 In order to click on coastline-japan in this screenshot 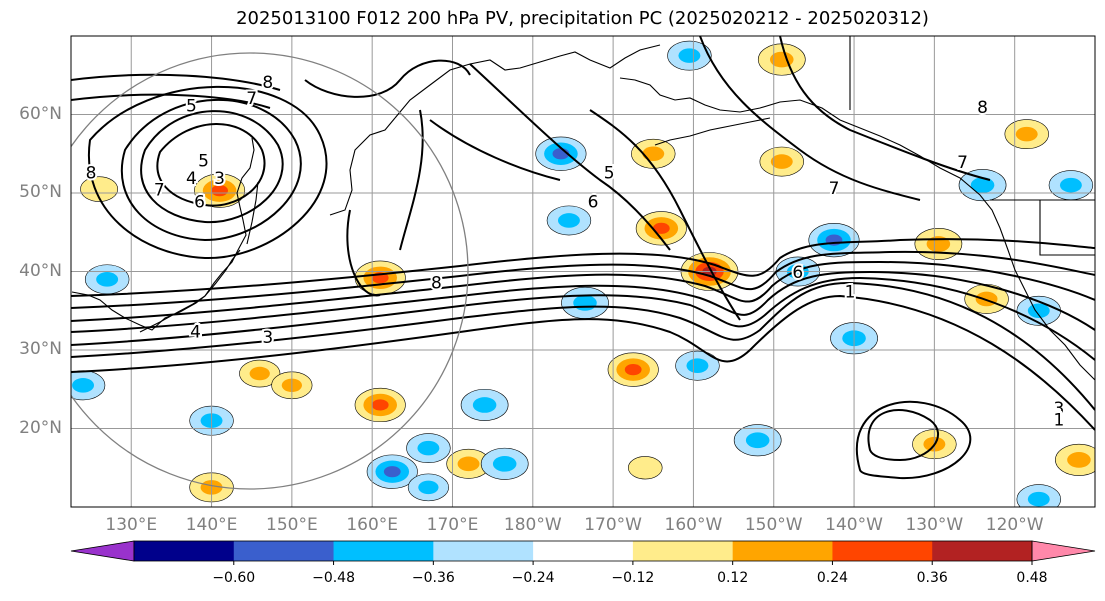, I will do `click(190, 291)`.